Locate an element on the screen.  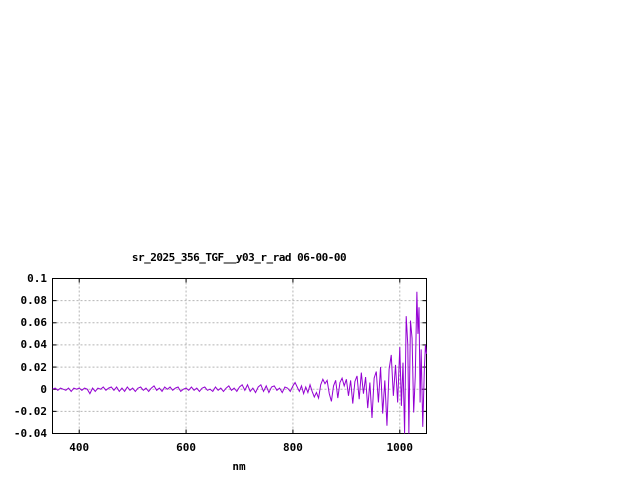
y-tick-label: 0.02 is located at coordinates (34, 367).